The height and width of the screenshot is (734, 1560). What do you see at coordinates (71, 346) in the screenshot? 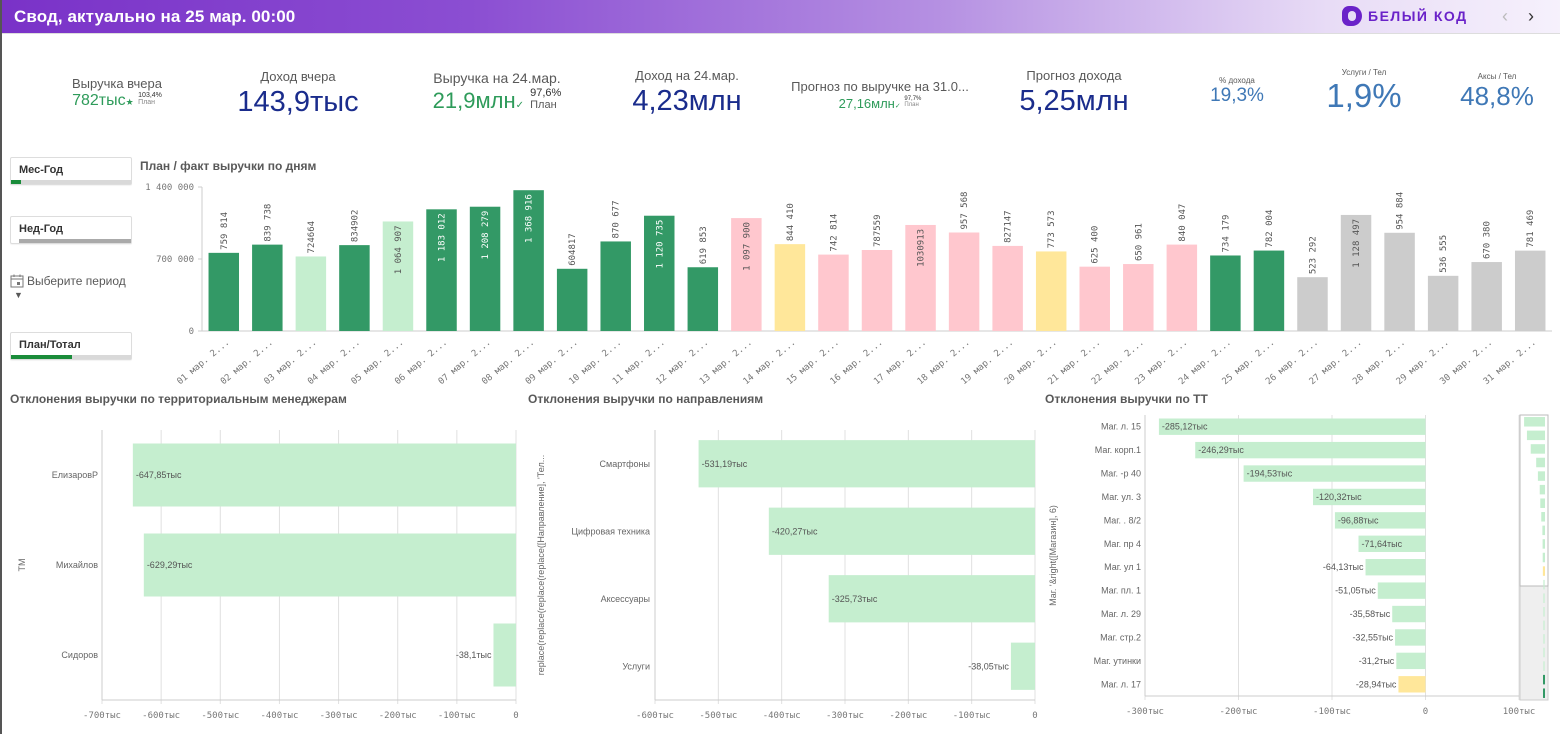
I see `filter-plan-total: План/Тотал` at bounding box center [71, 346].